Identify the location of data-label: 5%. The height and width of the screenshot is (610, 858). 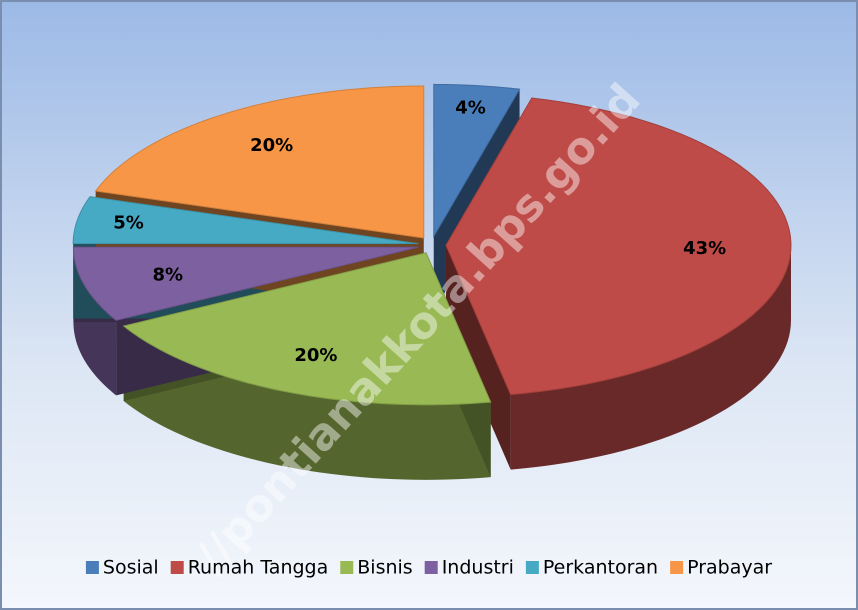
(128, 222).